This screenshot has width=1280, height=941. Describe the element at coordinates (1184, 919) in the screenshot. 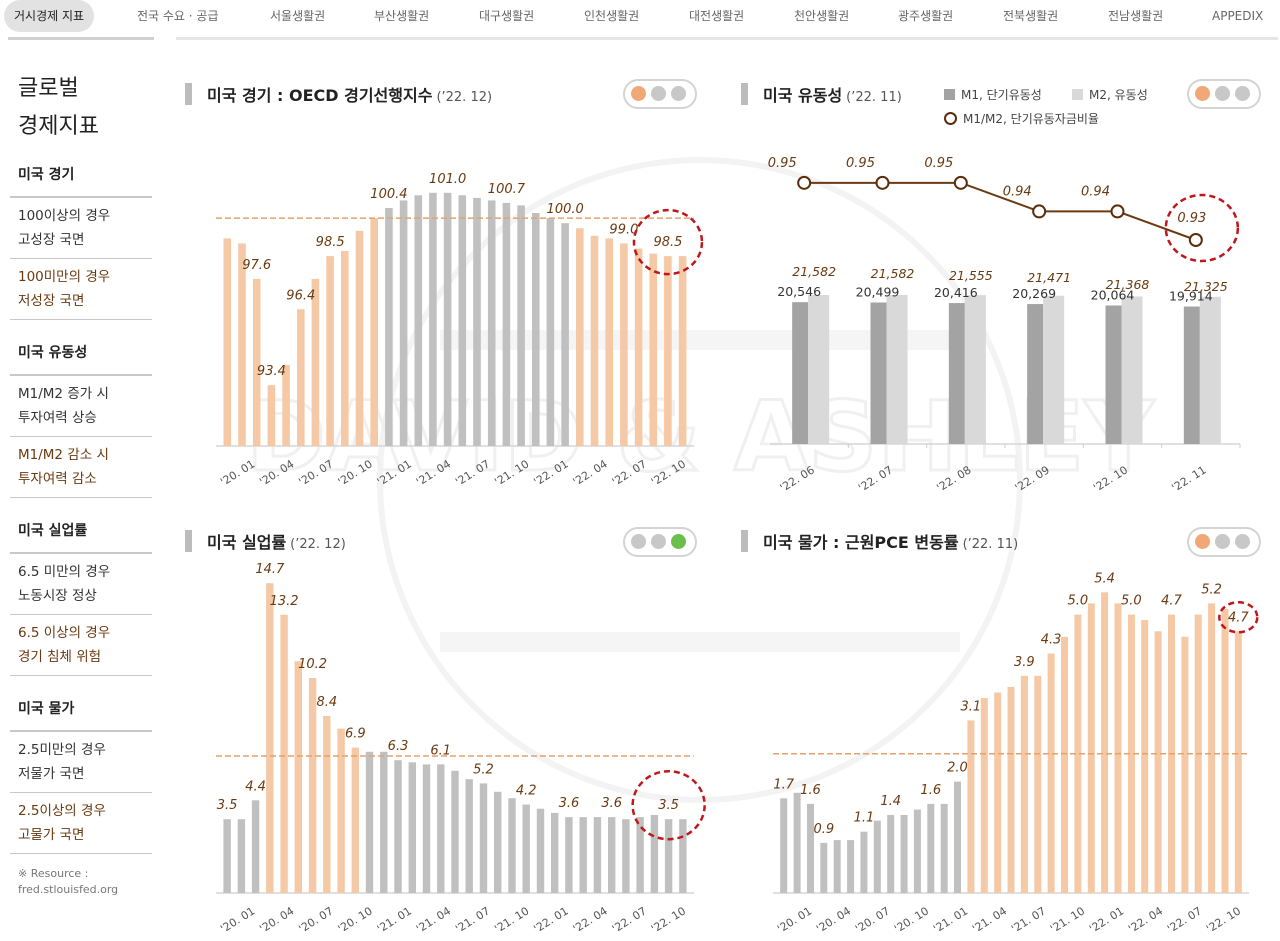

I see `x-tick-label: '22. 07` at that location.